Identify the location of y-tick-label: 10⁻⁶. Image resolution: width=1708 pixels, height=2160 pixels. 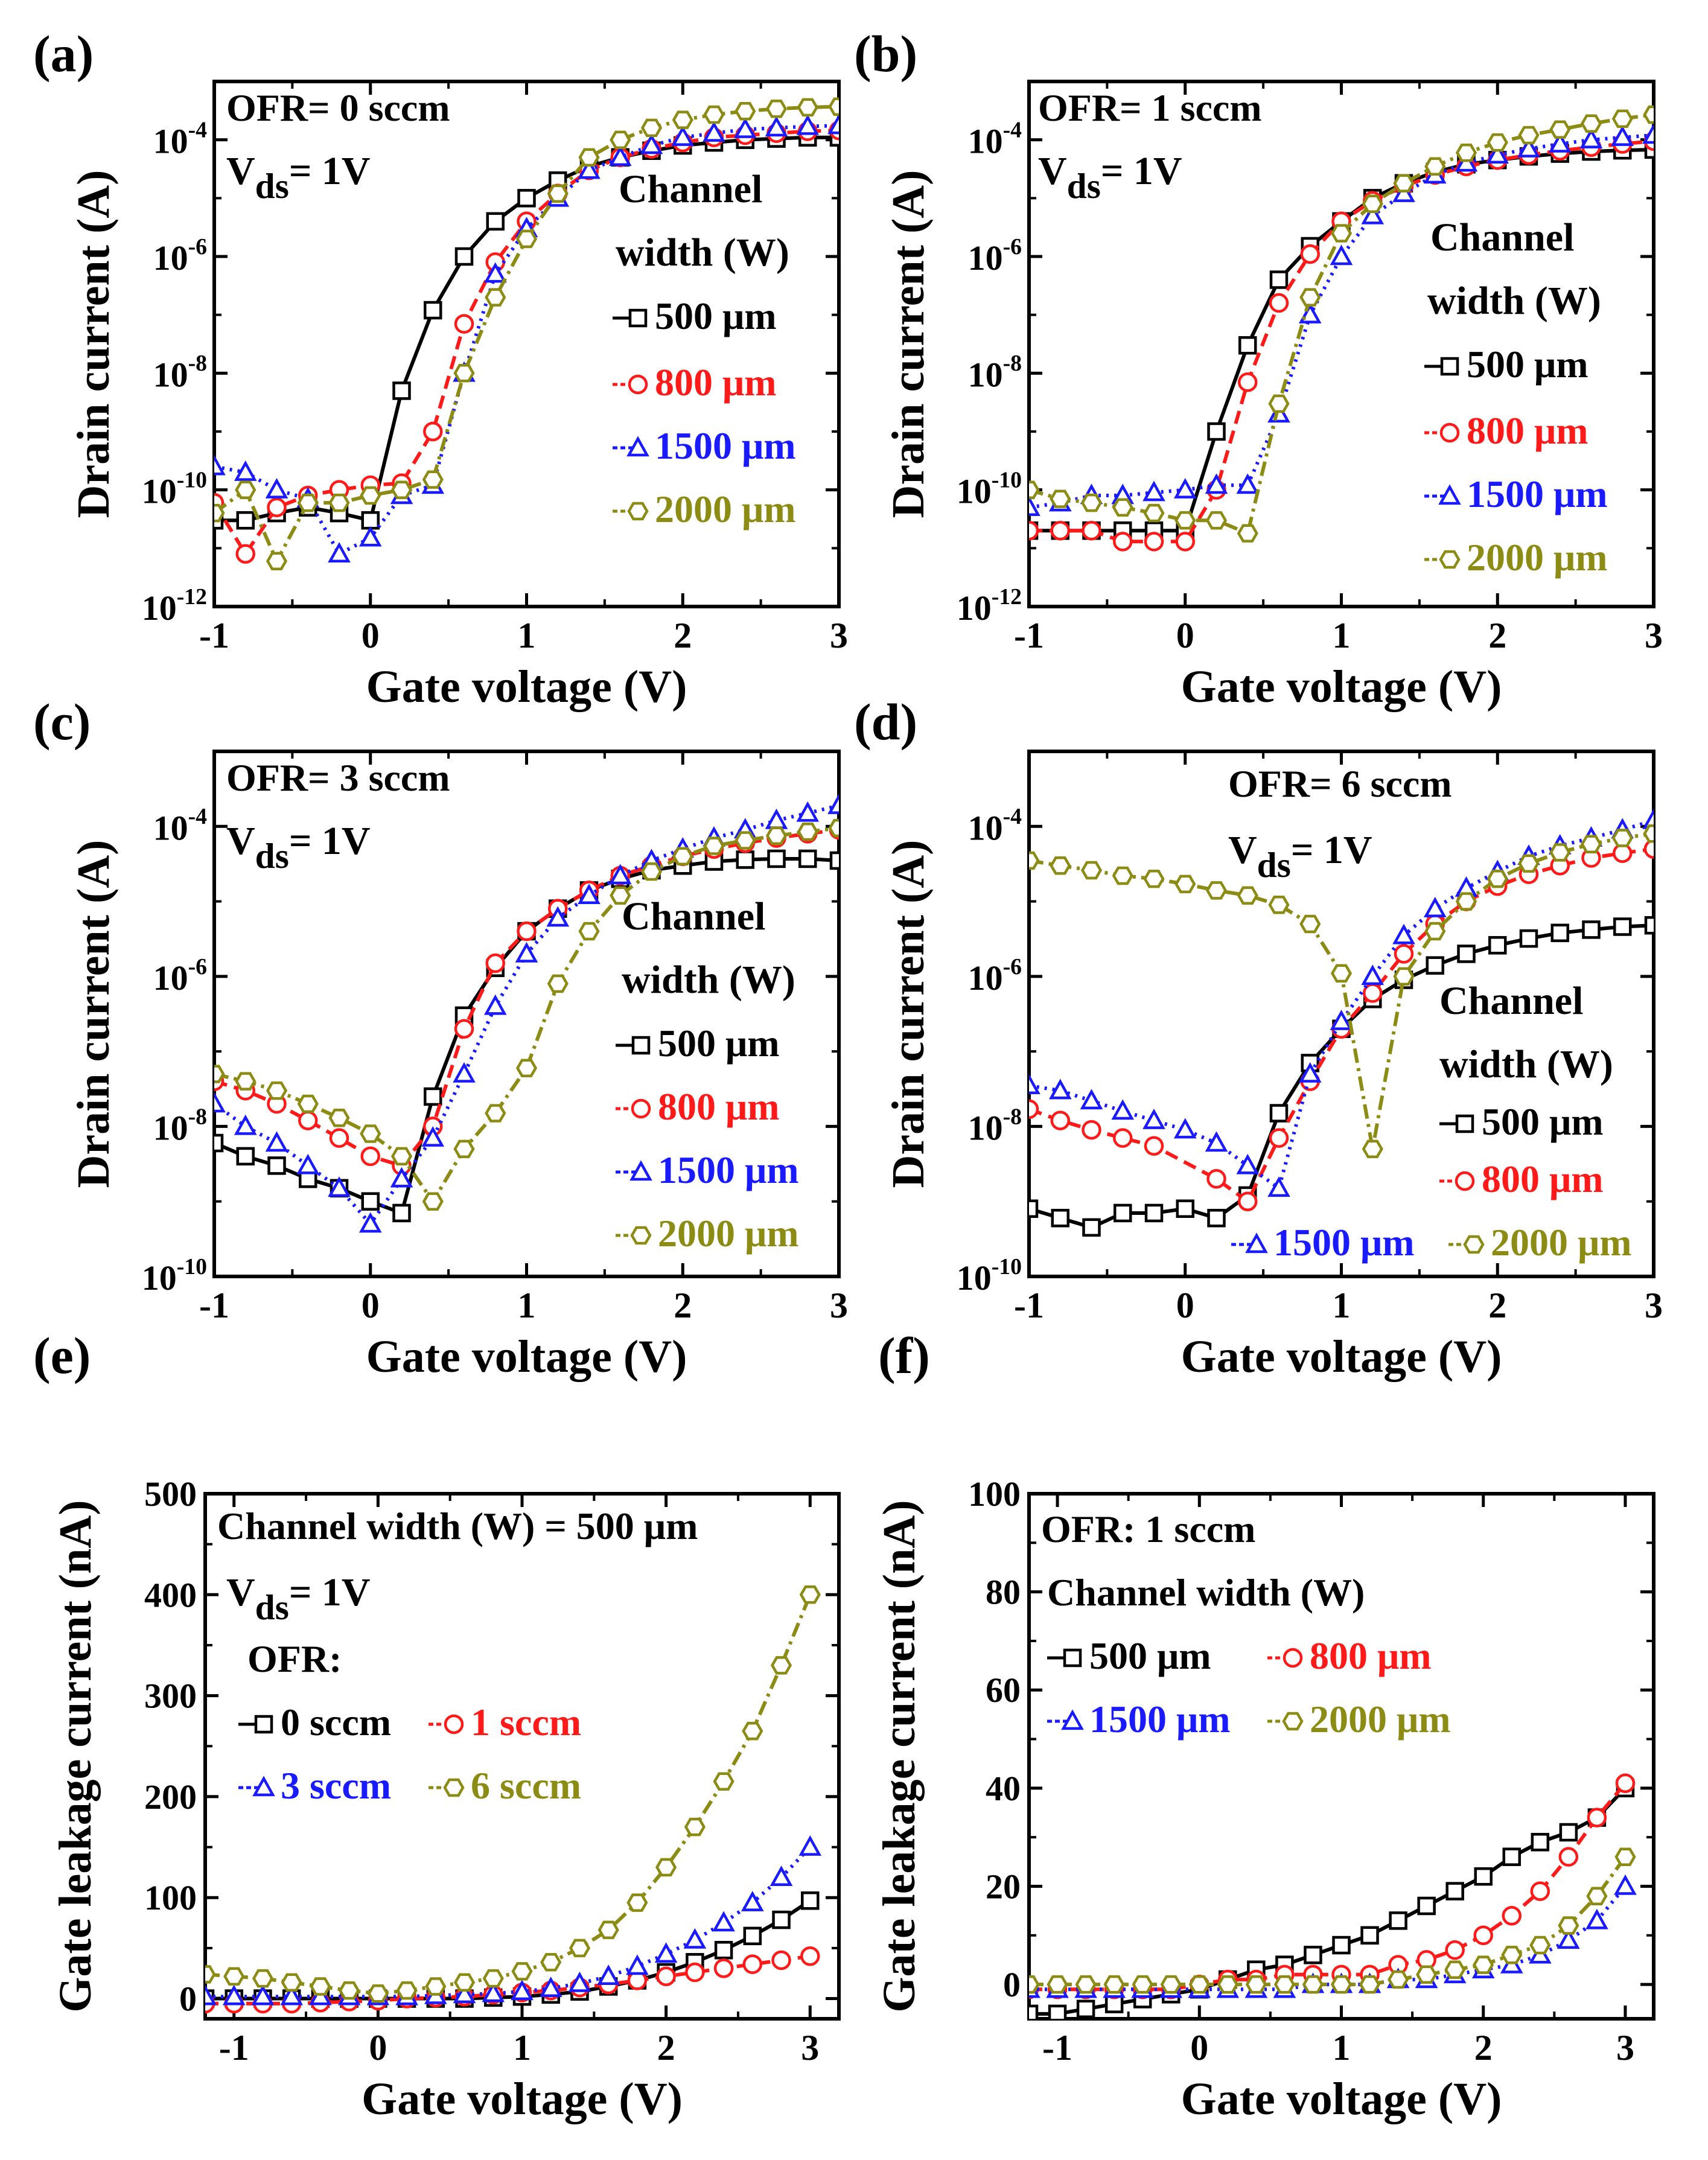
(180, 976).